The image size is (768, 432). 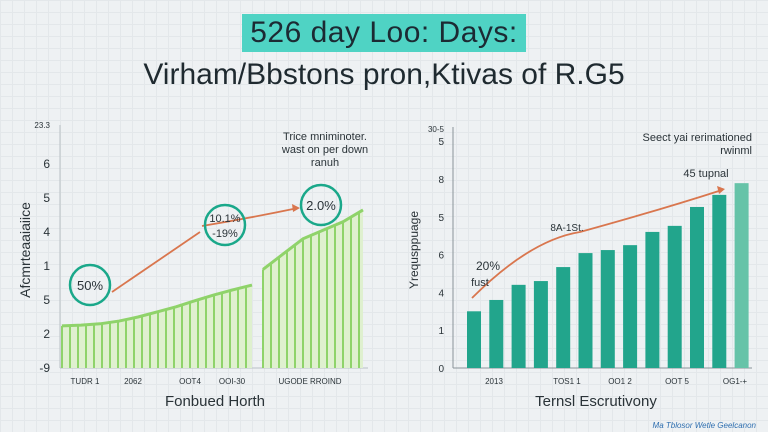 I want to click on x-axis-label: Fonbued Horth, so click(x=215, y=401).